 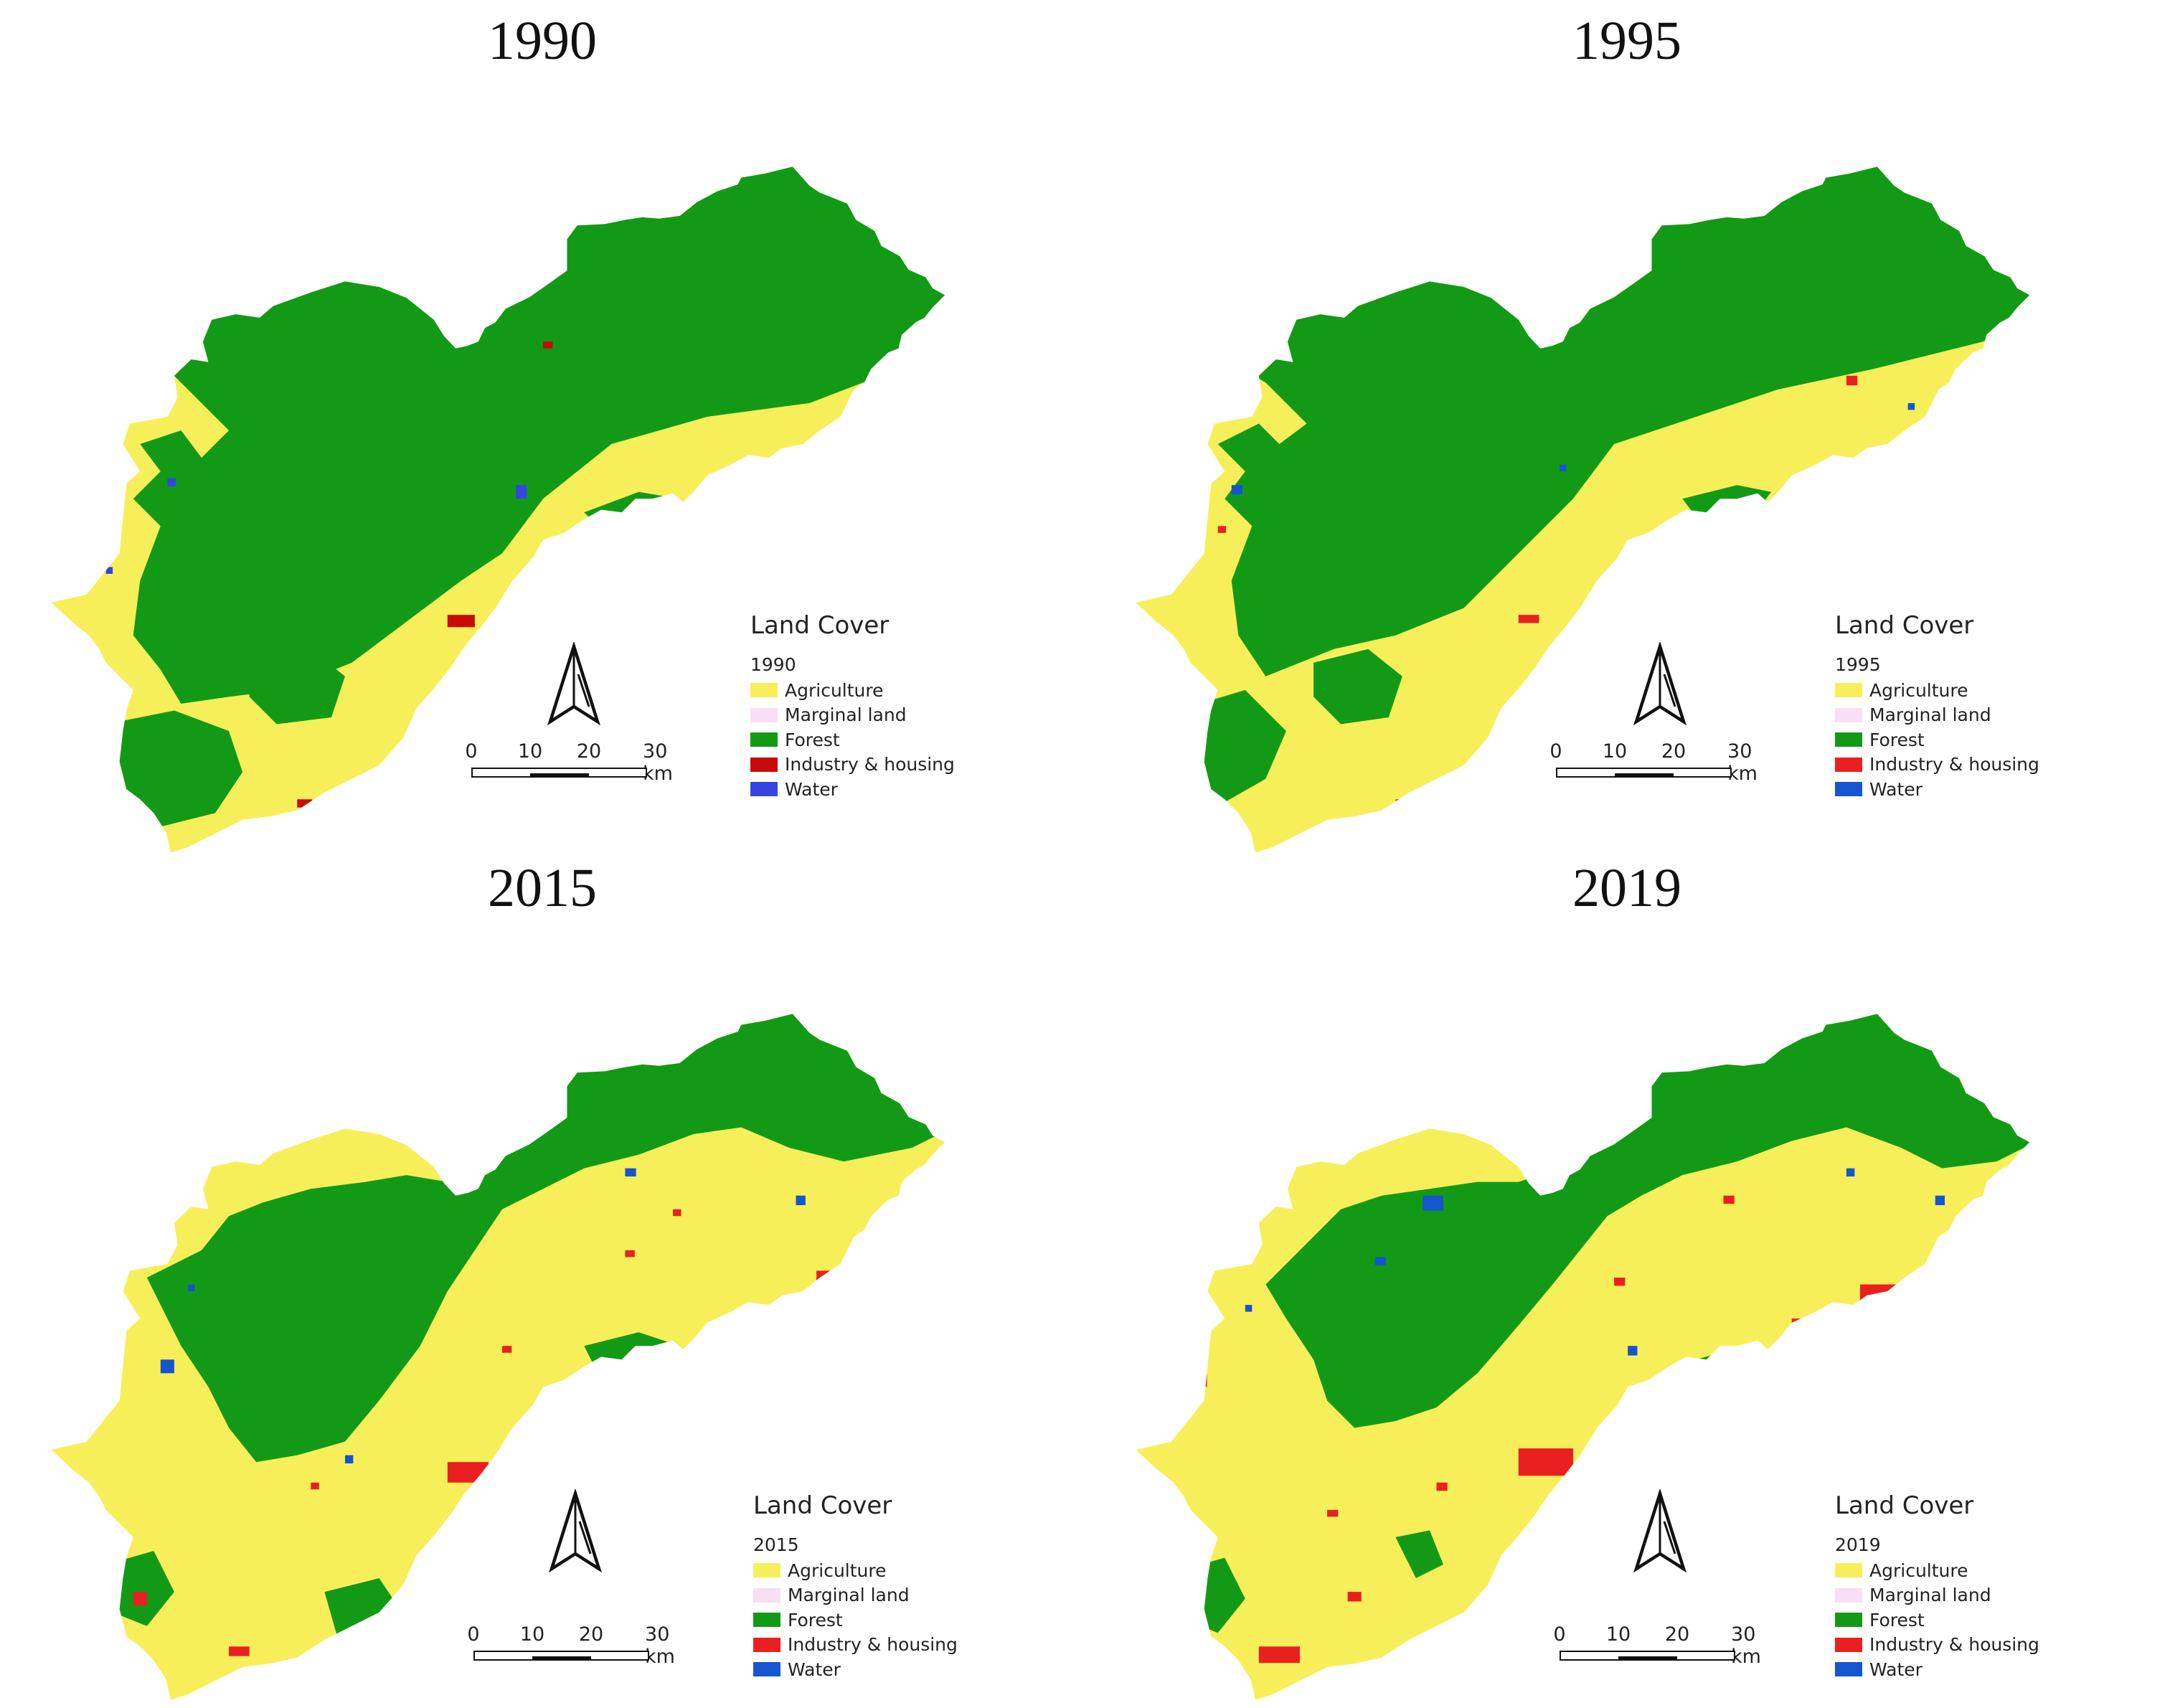 I want to click on panel-title: 2015, so click(x=542, y=888).